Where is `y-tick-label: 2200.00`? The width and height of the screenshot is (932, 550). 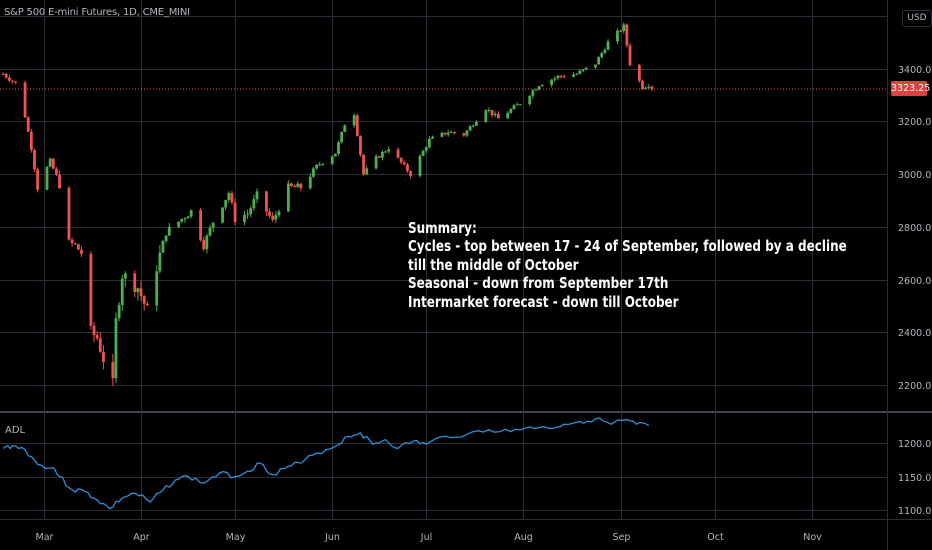 y-tick-label: 2200.00 is located at coordinates (915, 386).